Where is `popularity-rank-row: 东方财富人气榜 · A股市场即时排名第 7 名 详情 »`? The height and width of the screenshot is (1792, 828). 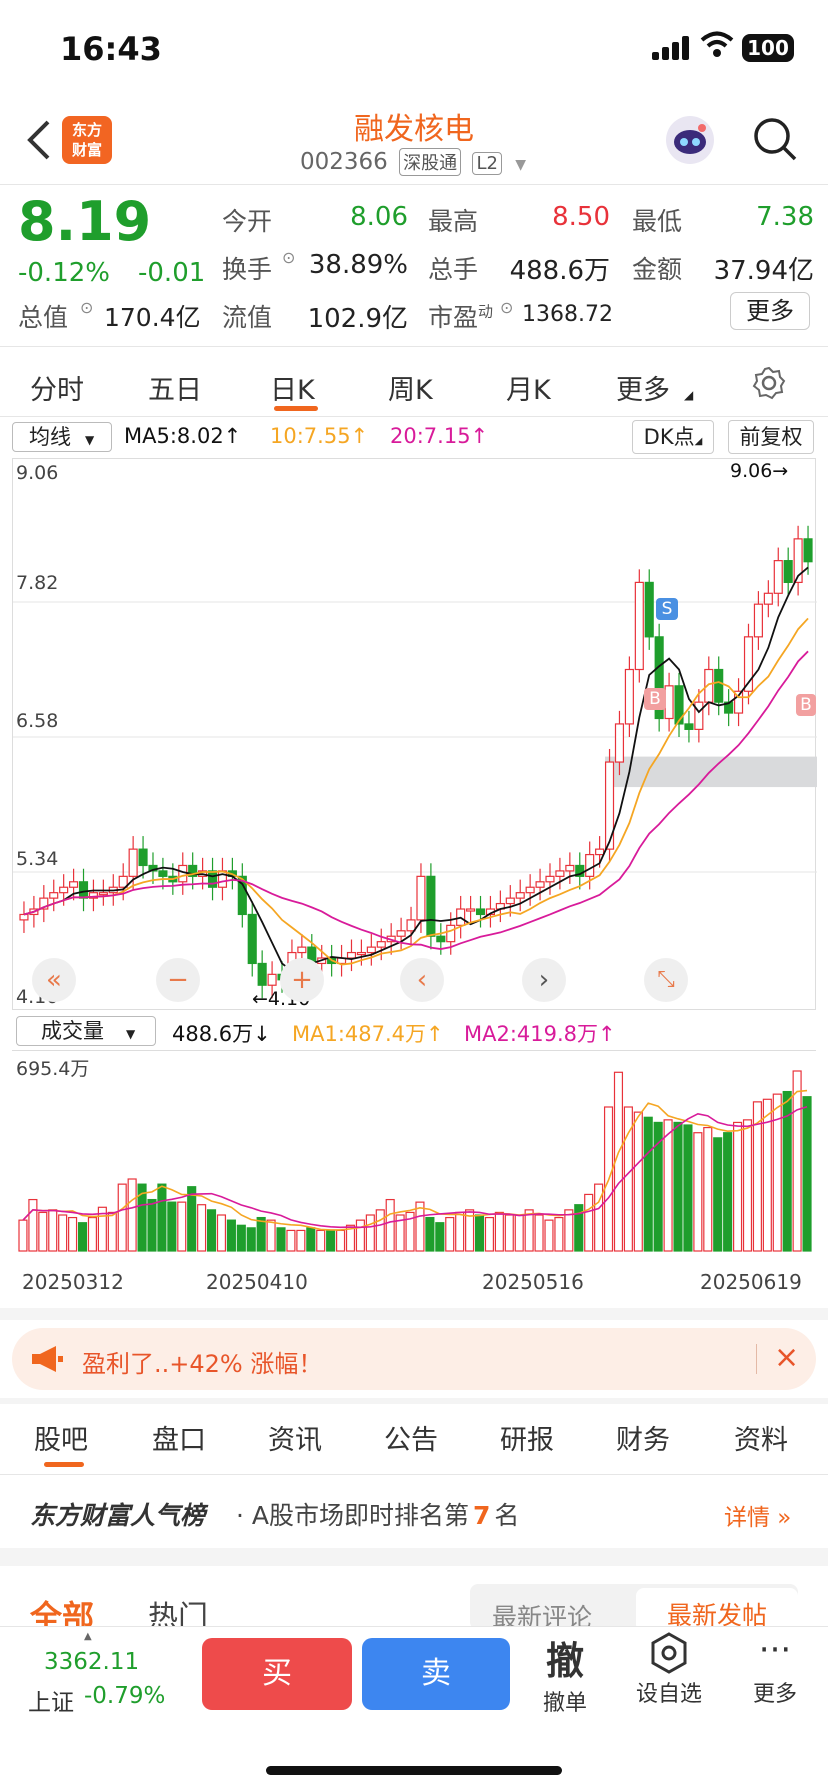
popularity-rank-row: 东方财富人气榜 · A股市场即时排名第 7 名 详情 » is located at coordinates (414, 1511).